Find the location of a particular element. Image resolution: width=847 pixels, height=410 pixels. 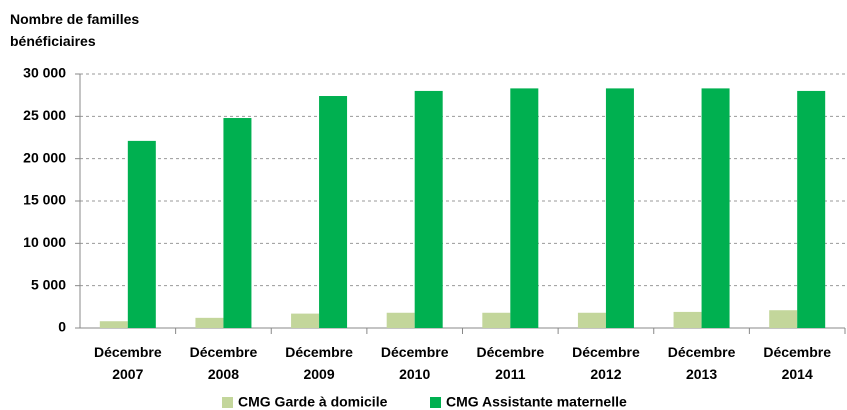

legend-label: CMG Garde à domicile is located at coordinates (313, 402).